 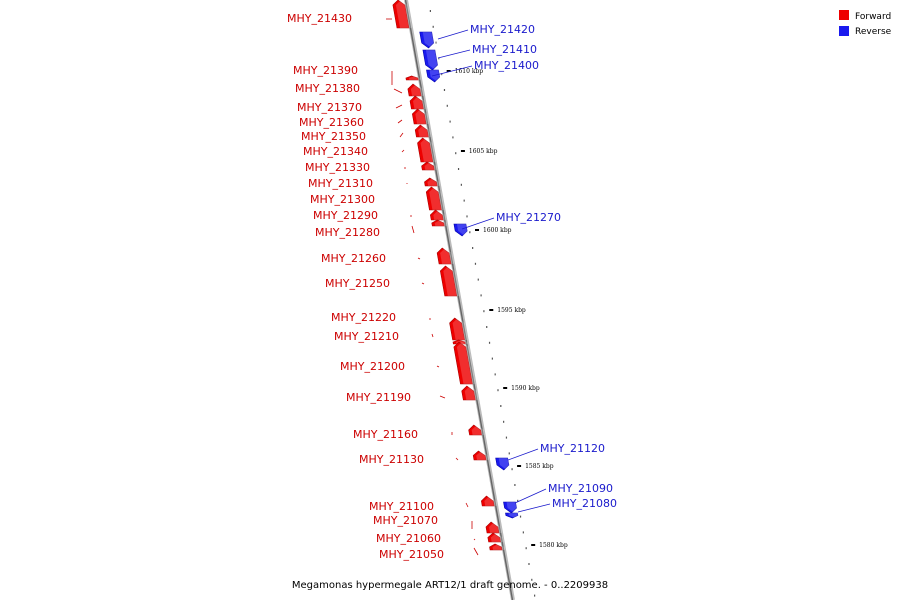 What do you see at coordinates (401, 506) in the screenshot?
I see `gene-label: MHY_21100` at bounding box center [401, 506].